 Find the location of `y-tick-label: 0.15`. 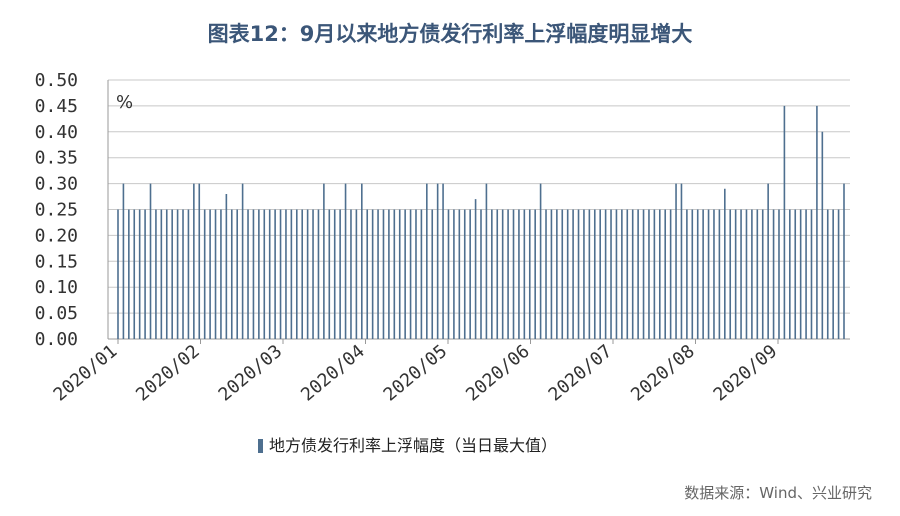

y-tick-label: 0.15 is located at coordinates (56, 261).